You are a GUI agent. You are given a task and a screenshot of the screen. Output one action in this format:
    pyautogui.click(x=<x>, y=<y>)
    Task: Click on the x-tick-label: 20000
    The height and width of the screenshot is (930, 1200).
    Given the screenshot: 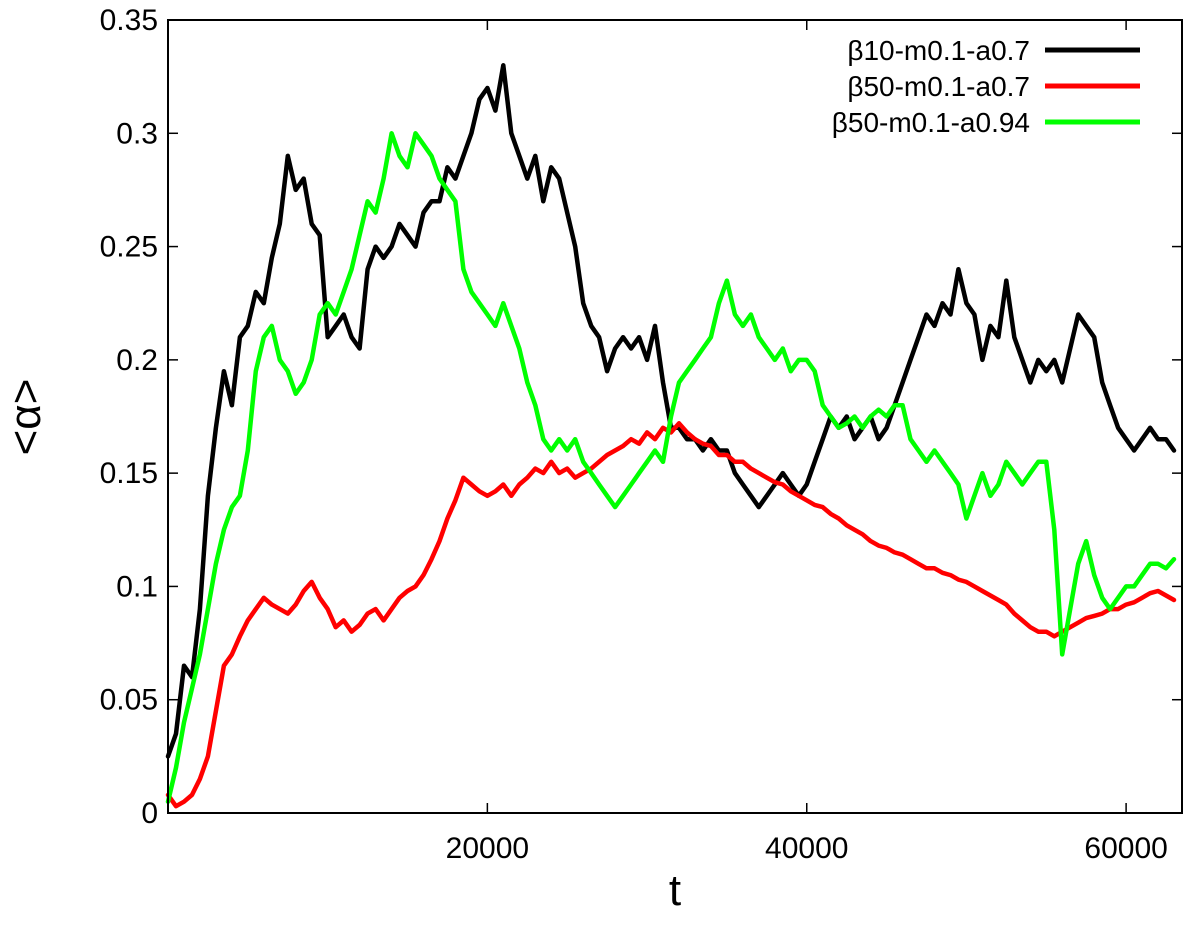 What is the action you would take?
    pyautogui.click(x=487, y=848)
    